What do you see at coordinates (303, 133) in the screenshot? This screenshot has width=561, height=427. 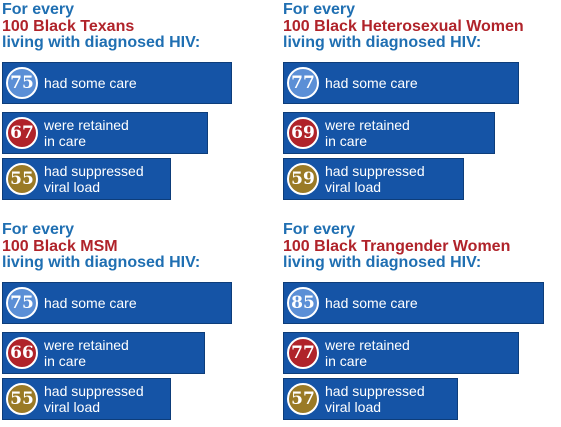 I see `bar-value-label: 69` at bounding box center [303, 133].